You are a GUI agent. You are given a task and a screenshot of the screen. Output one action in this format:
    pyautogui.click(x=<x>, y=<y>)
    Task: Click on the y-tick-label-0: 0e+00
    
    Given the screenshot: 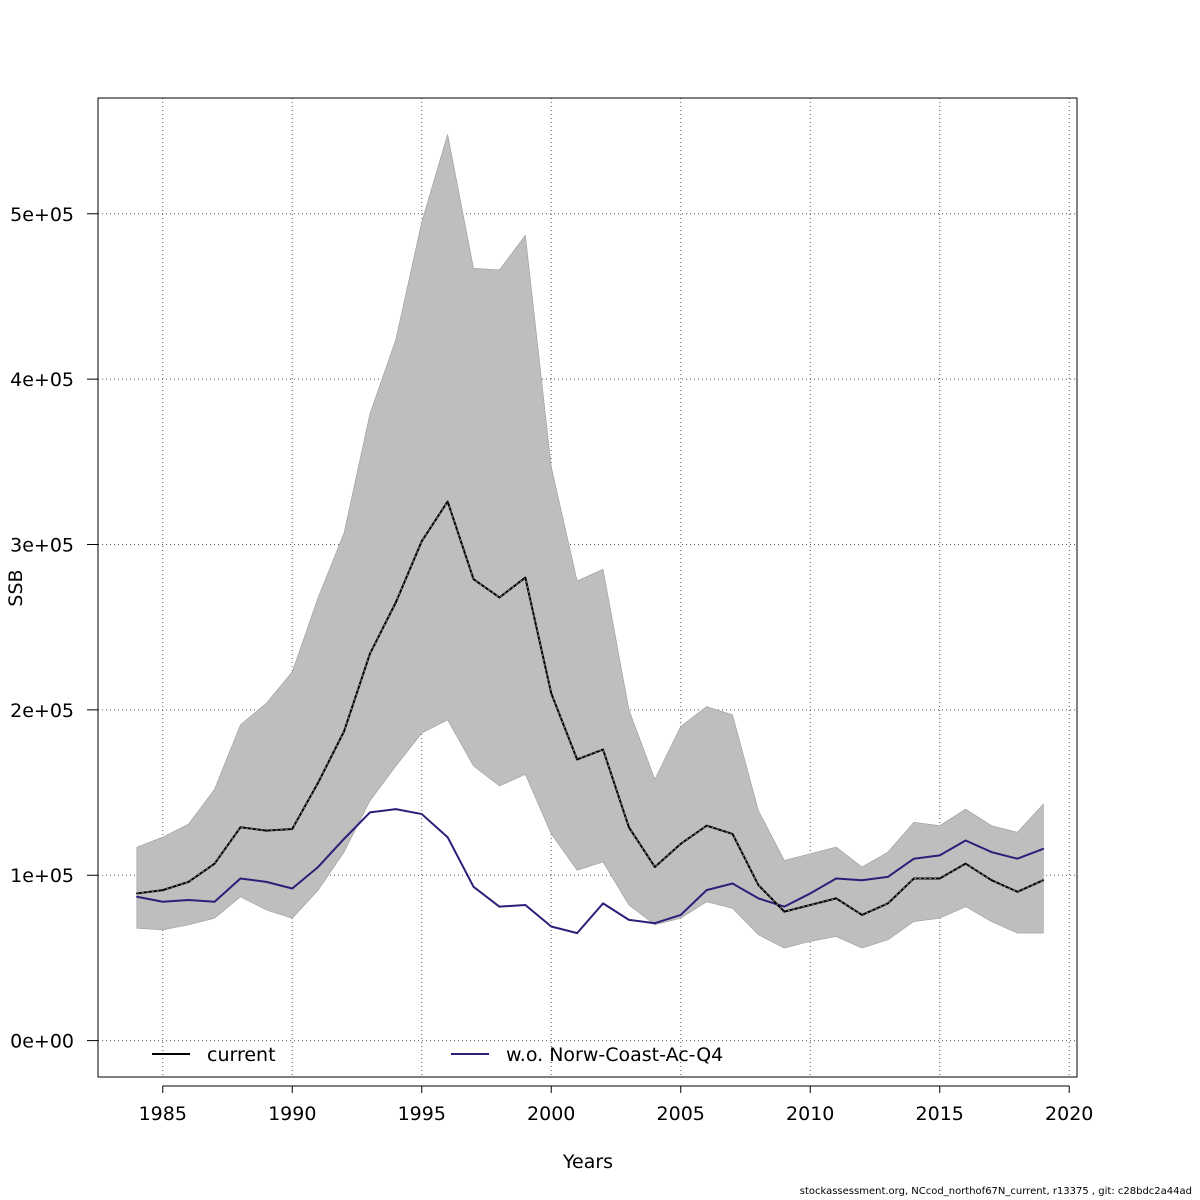 What is the action you would take?
    pyautogui.click(x=42, y=1042)
    